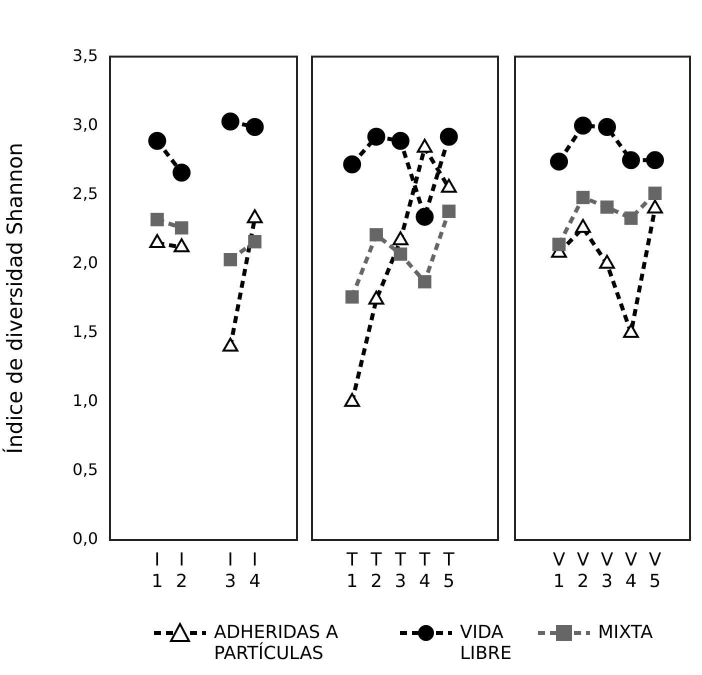  Describe the element at coordinates (85, 470) in the screenshot. I see `y-tick-label: 0,5` at that location.